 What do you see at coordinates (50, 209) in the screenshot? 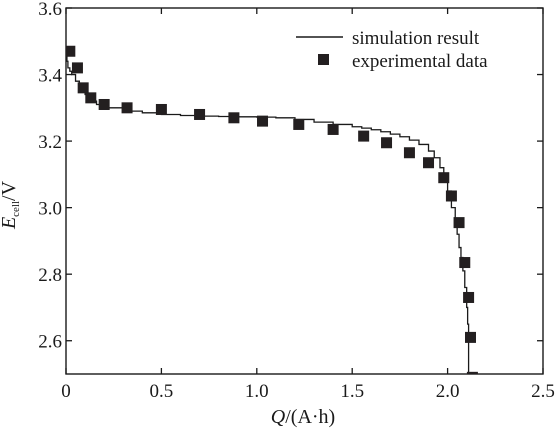
I see `y-tick-label: 3.0` at bounding box center [50, 209].